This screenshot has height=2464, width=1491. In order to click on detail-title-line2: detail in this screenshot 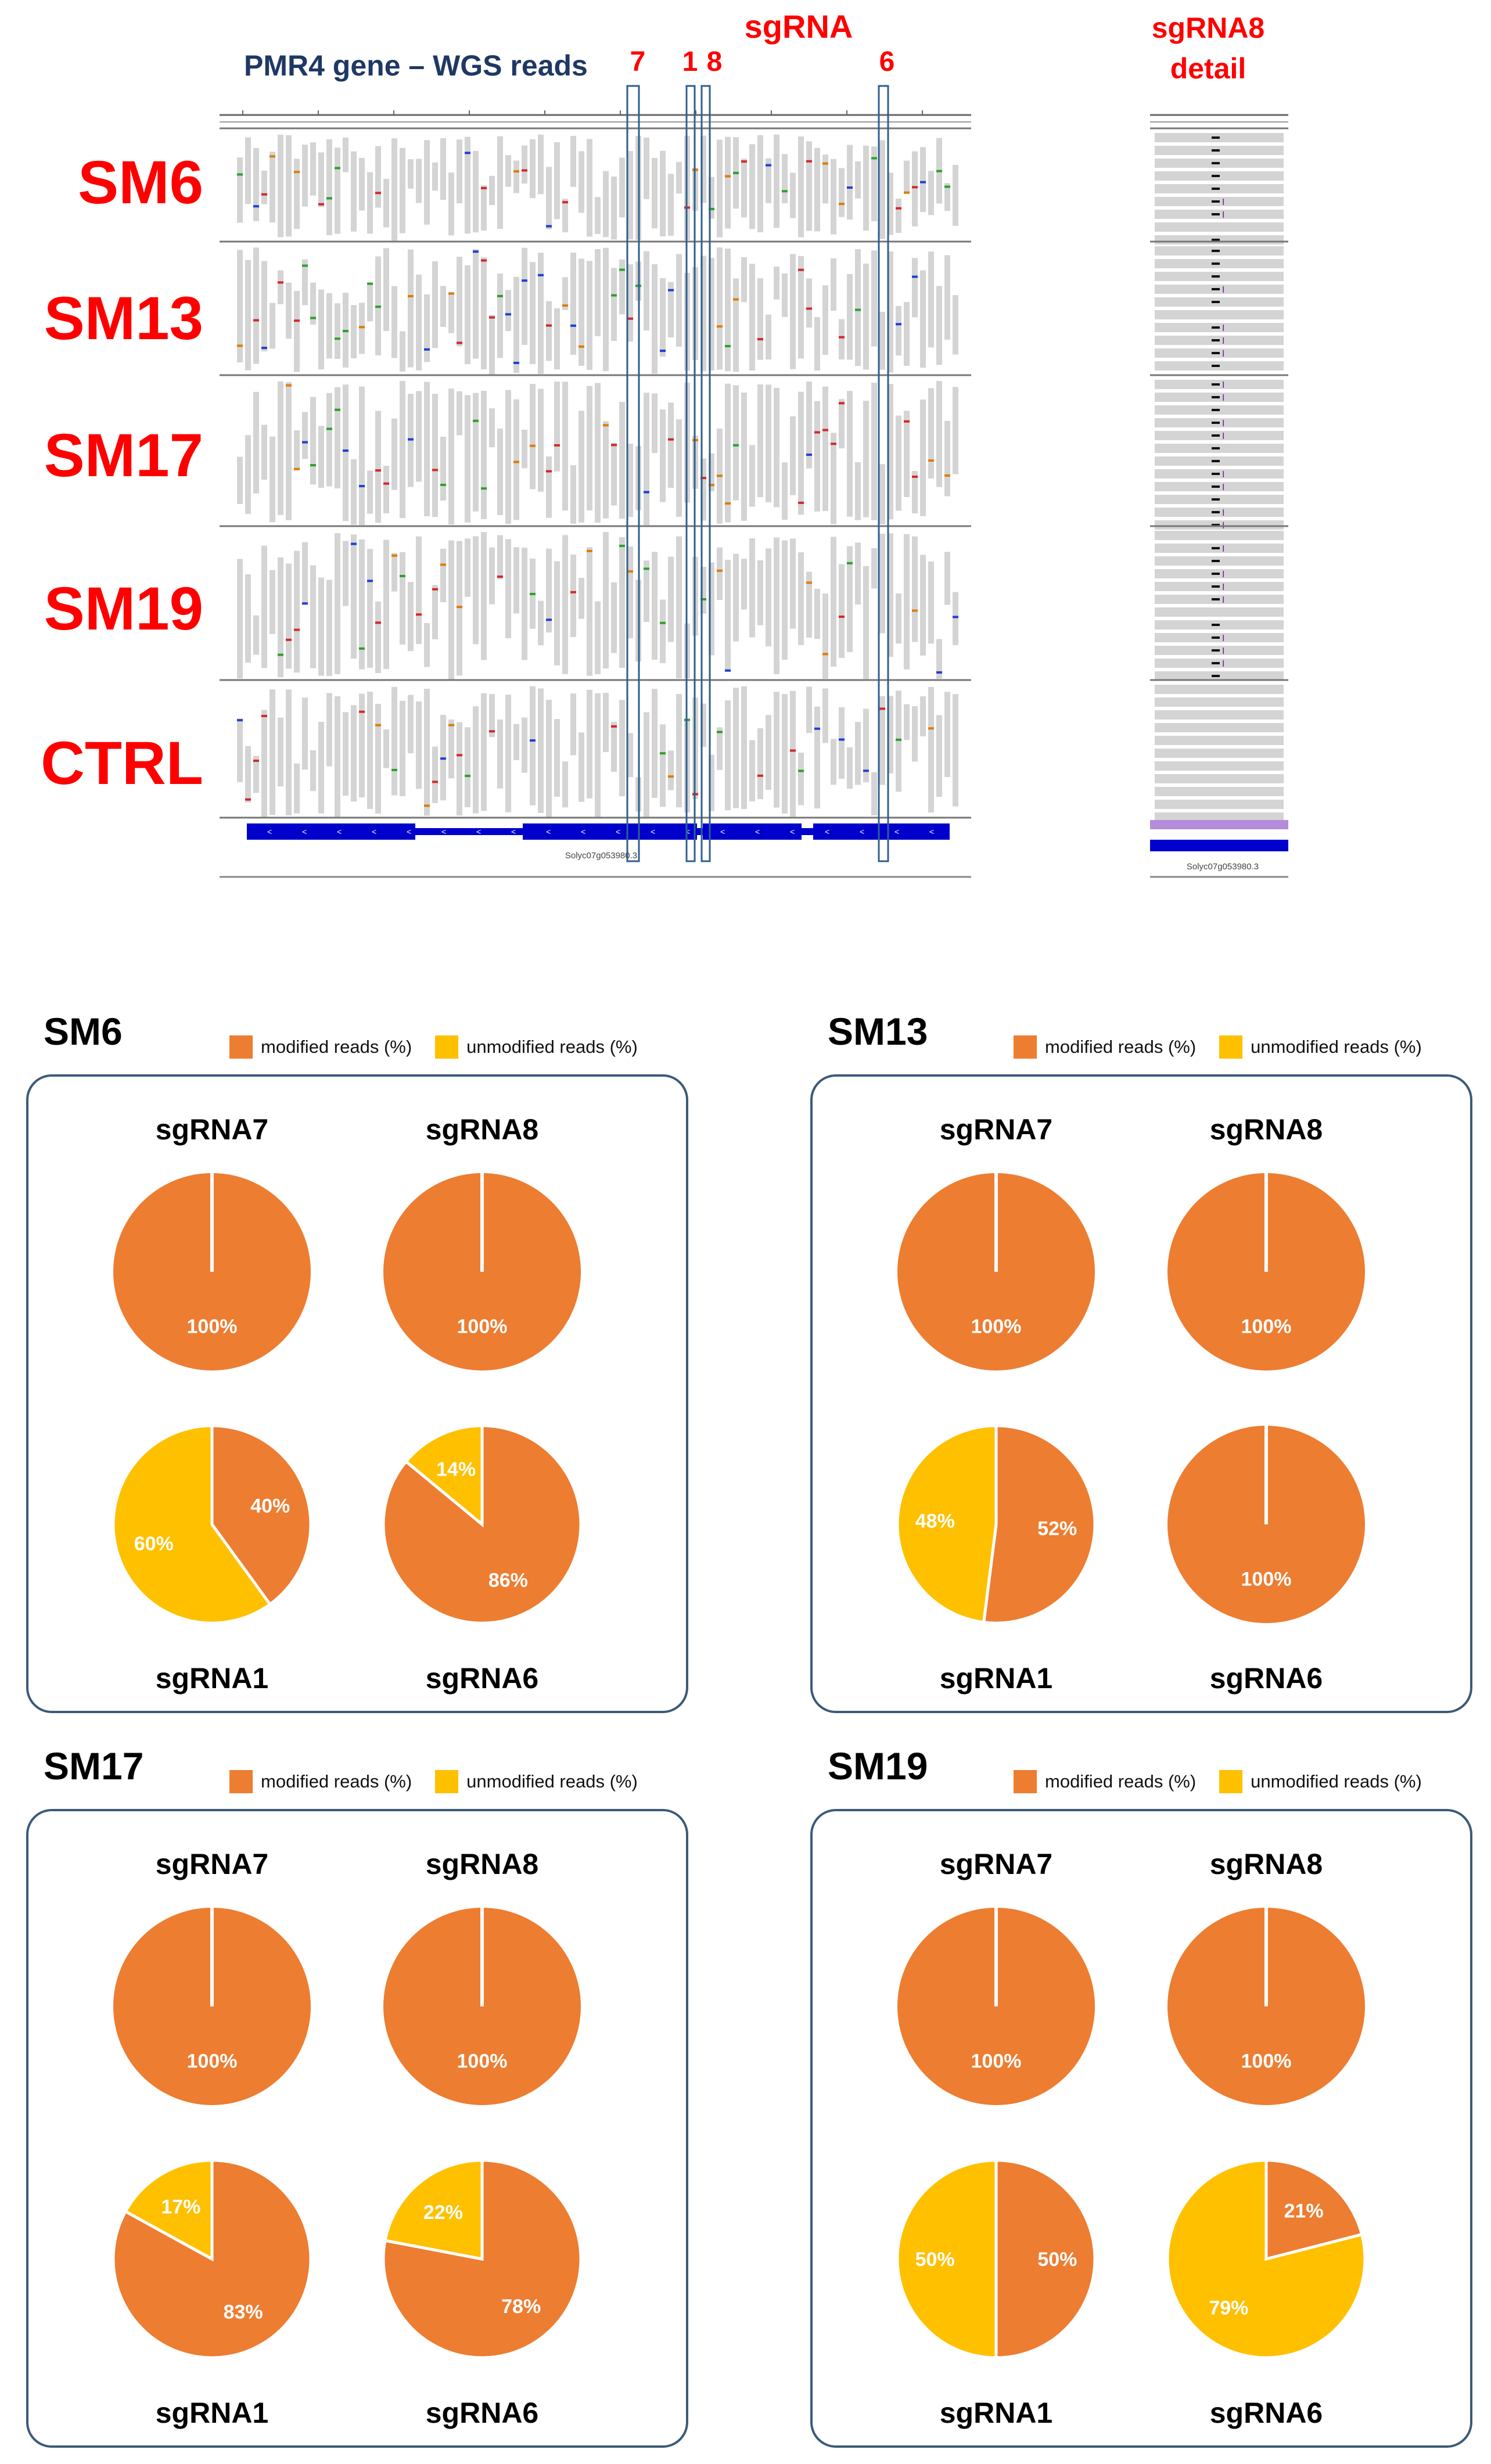, I will do `click(1208, 69)`.